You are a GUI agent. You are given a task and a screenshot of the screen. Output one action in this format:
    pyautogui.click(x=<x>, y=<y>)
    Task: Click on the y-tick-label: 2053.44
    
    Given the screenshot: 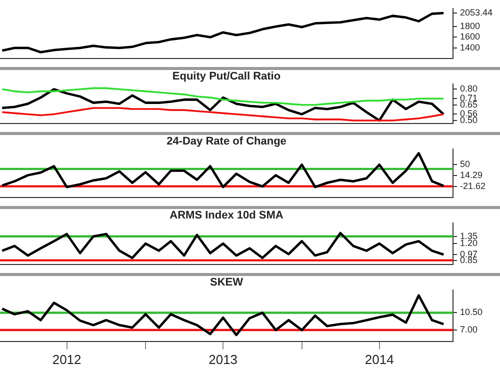 What is the action you would take?
    pyautogui.click(x=476, y=13)
    